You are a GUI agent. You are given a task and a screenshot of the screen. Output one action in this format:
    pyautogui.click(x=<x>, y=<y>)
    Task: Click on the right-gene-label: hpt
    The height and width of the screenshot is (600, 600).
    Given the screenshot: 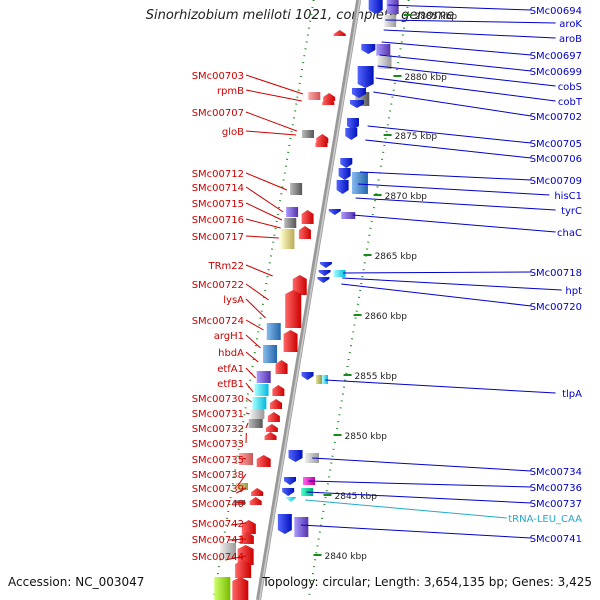 What is the action you would take?
    pyautogui.click(x=573, y=291)
    